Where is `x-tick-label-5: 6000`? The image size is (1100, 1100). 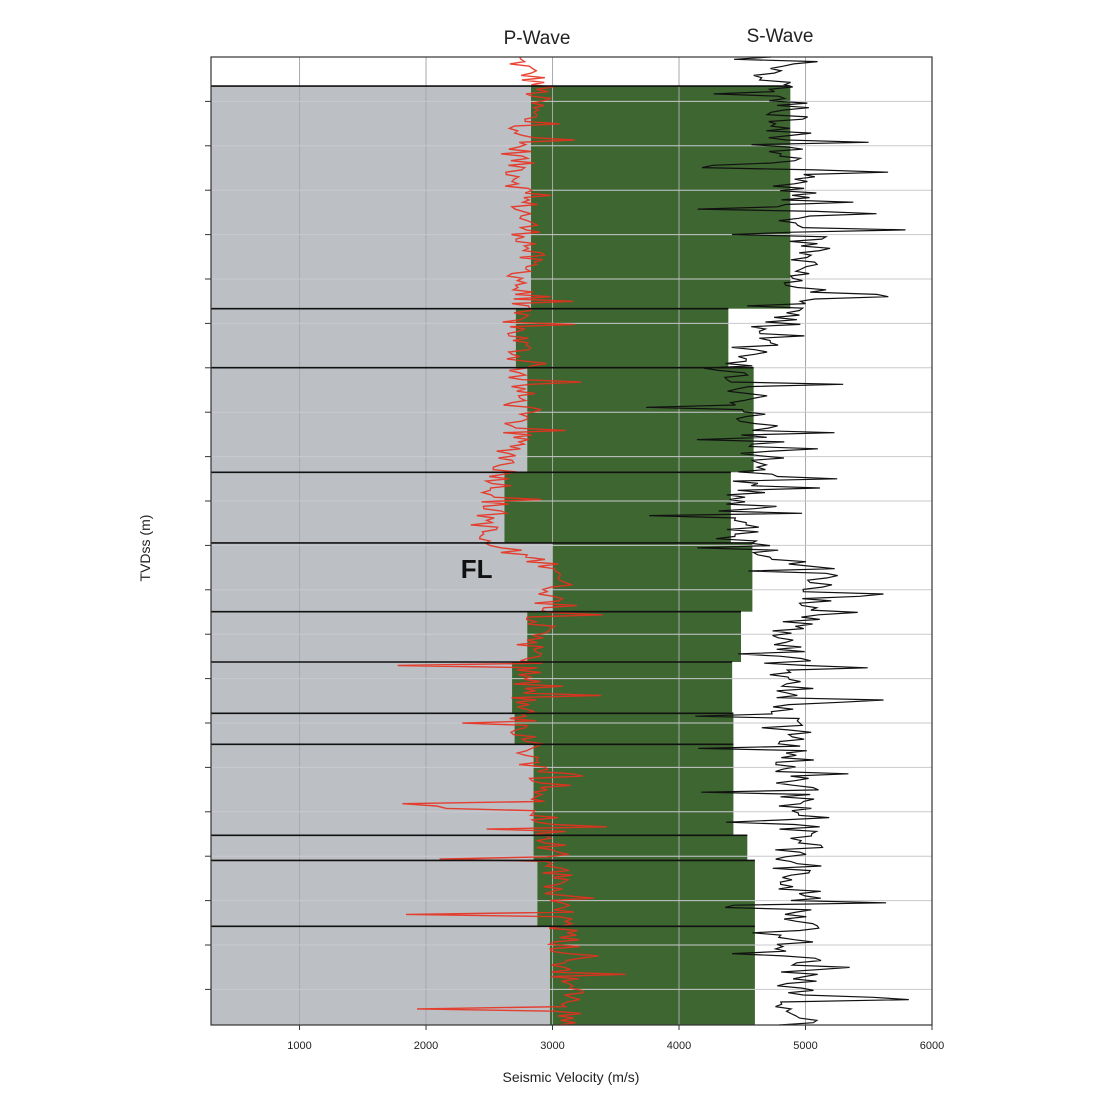
x-tick-label-5: 6000 is located at coordinates (932, 1046).